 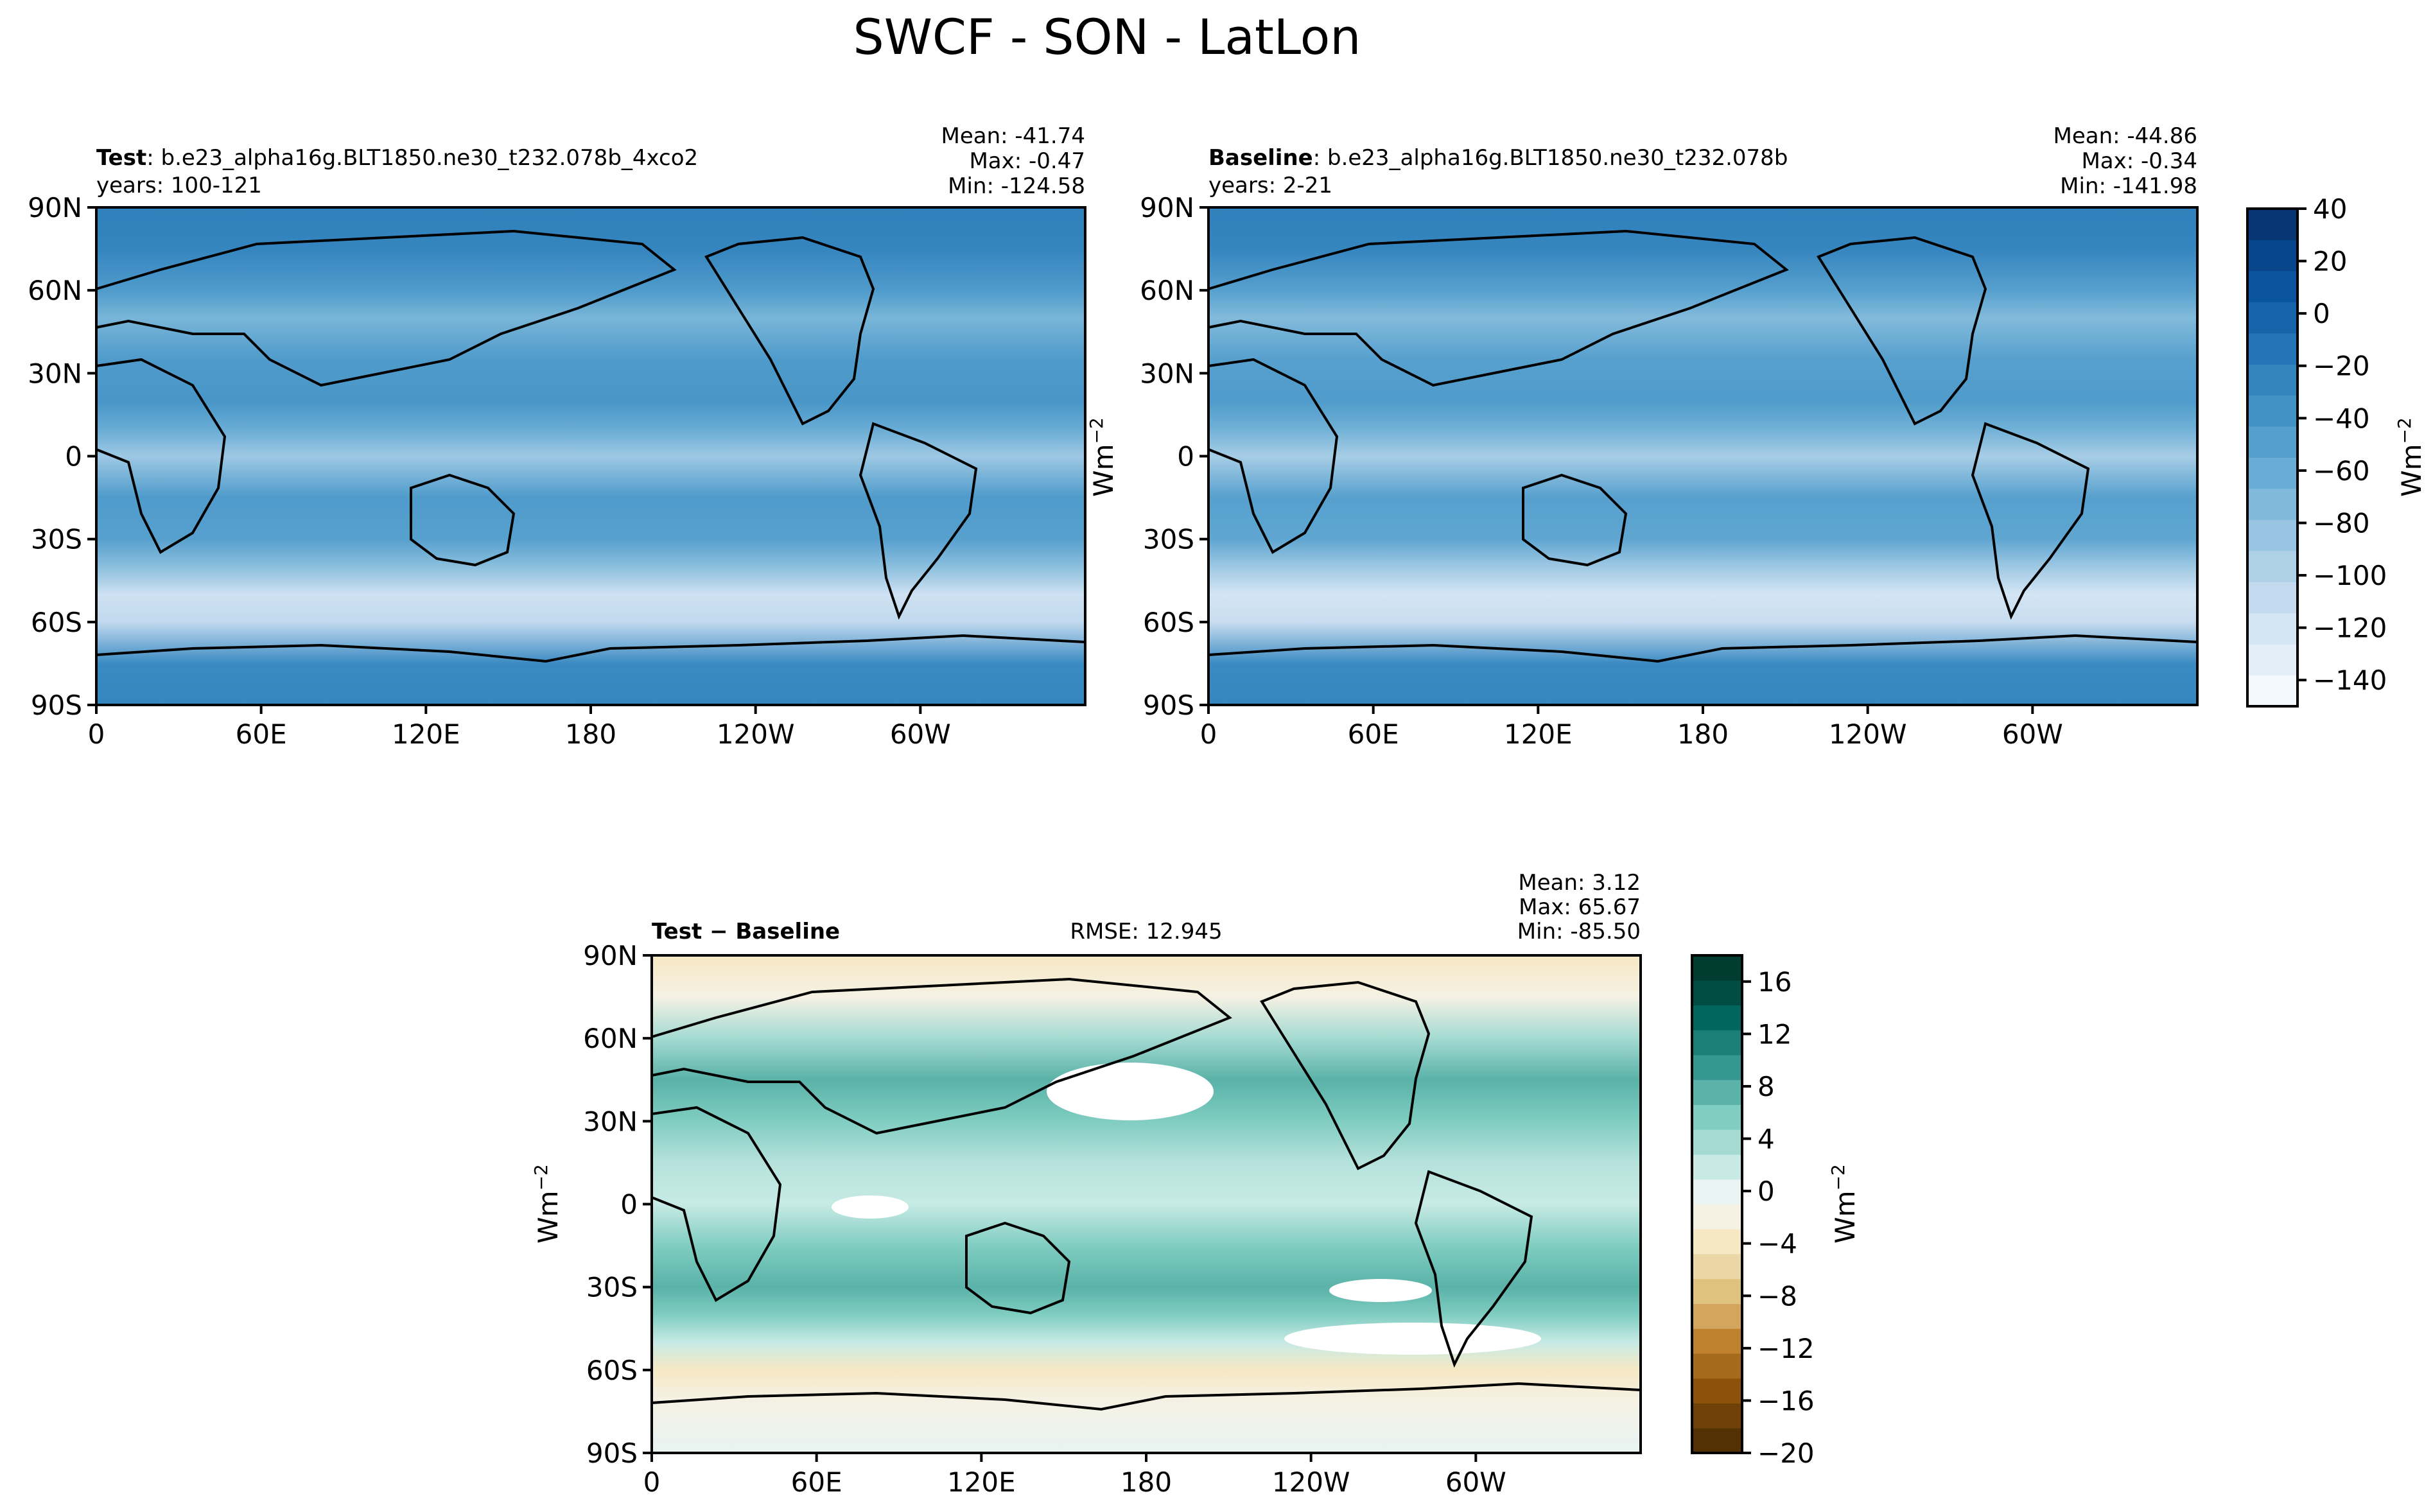 I want to click on top-panels-units: Wm−2, so click(x=1102, y=457).